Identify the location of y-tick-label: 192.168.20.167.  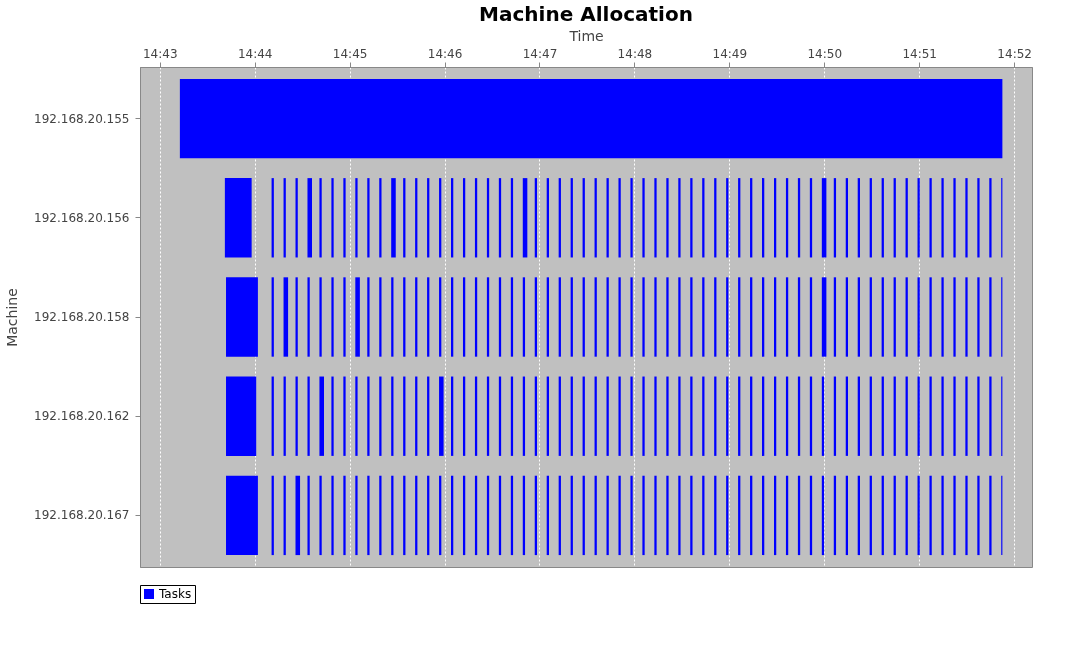
(82, 515).